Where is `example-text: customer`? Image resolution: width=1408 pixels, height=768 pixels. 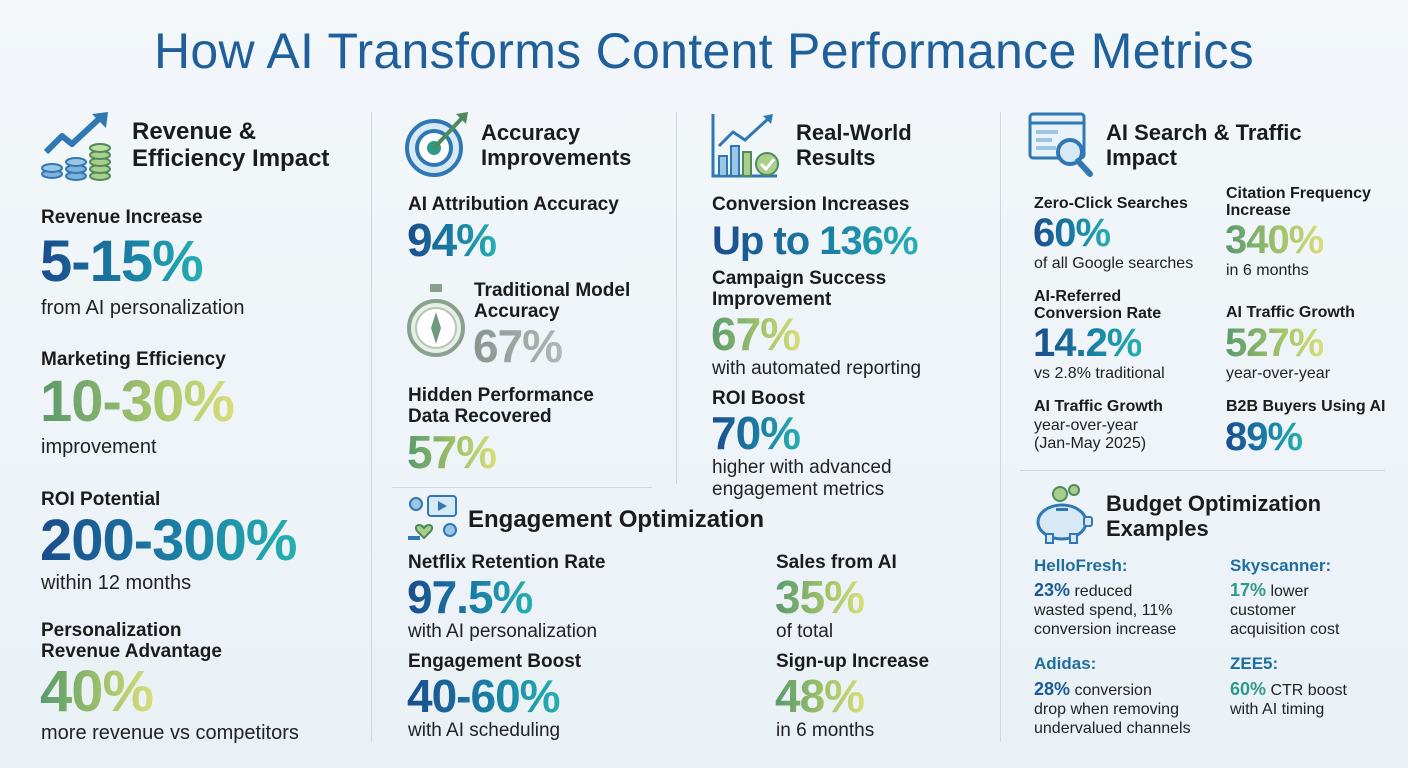 example-text: customer is located at coordinates (1263, 610).